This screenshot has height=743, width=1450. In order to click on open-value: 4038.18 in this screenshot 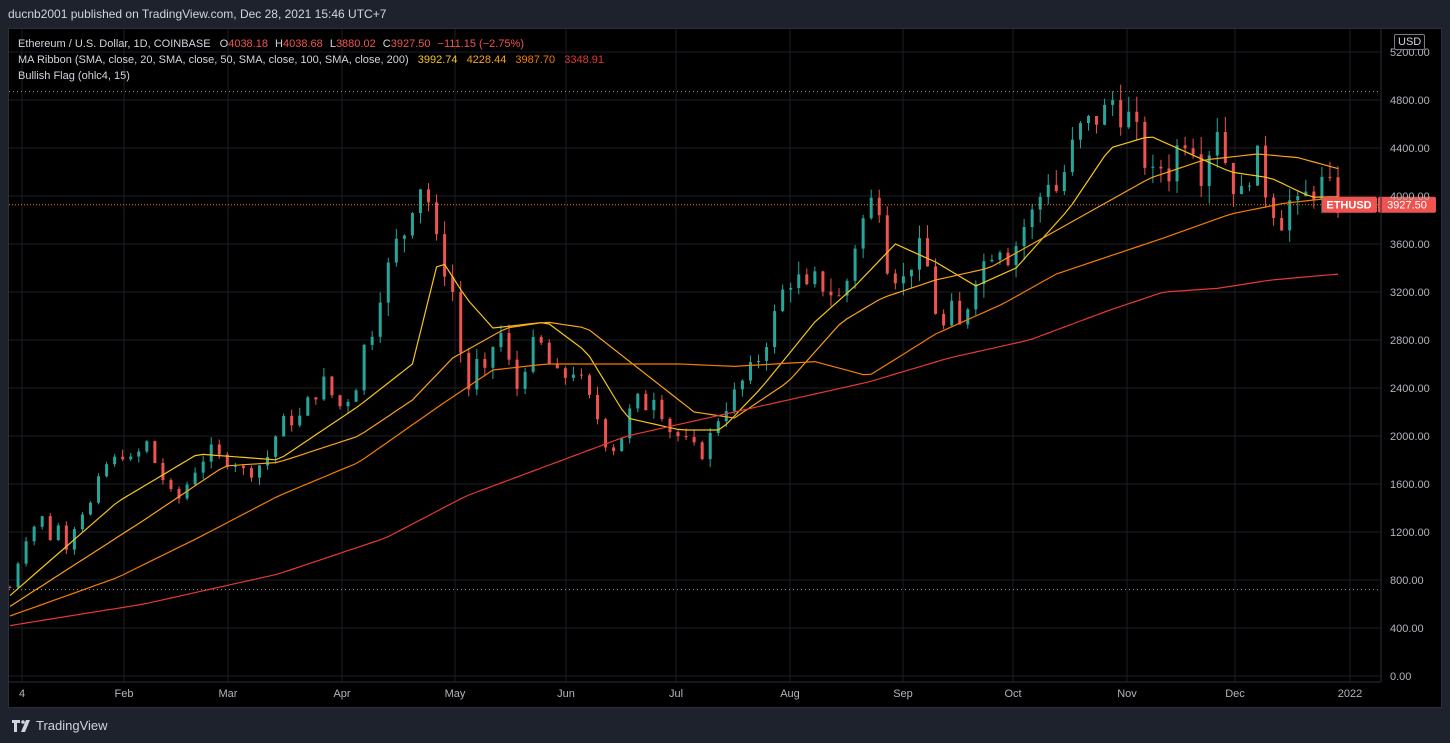, I will do `click(248, 44)`.